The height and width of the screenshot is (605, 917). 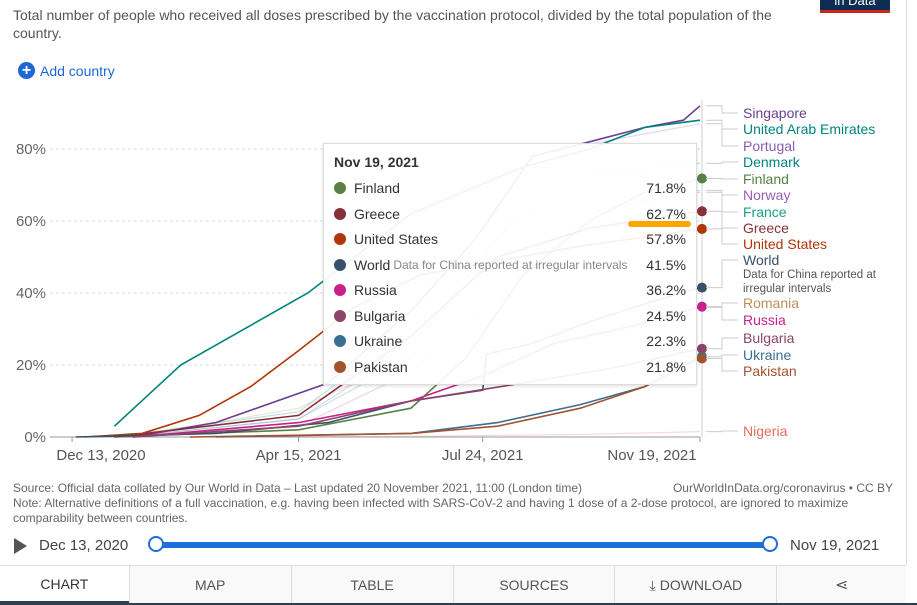 What do you see at coordinates (376, 162) in the screenshot?
I see `tooltip-date: Nov 19, 2021` at bounding box center [376, 162].